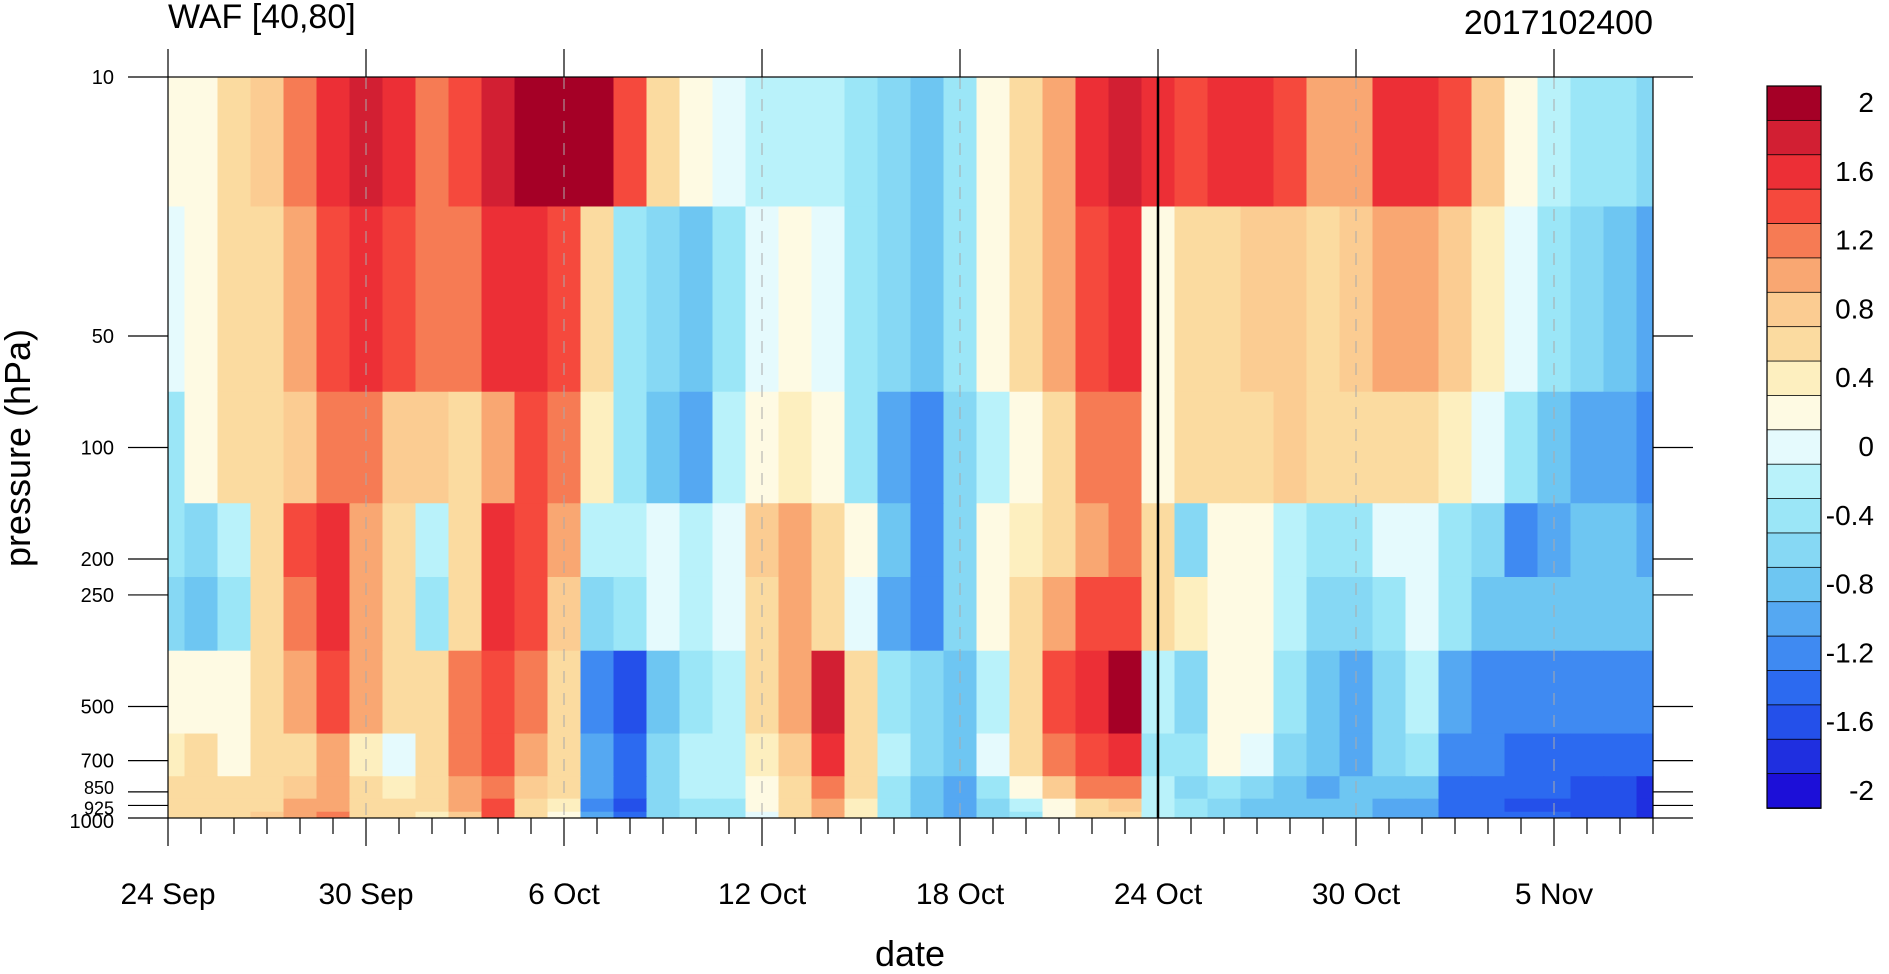 This screenshot has width=1889, height=974. What do you see at coordinates (99, 808) in the screenshot?
I see `y-tick-label: 925` at bounding box center [99, 808].